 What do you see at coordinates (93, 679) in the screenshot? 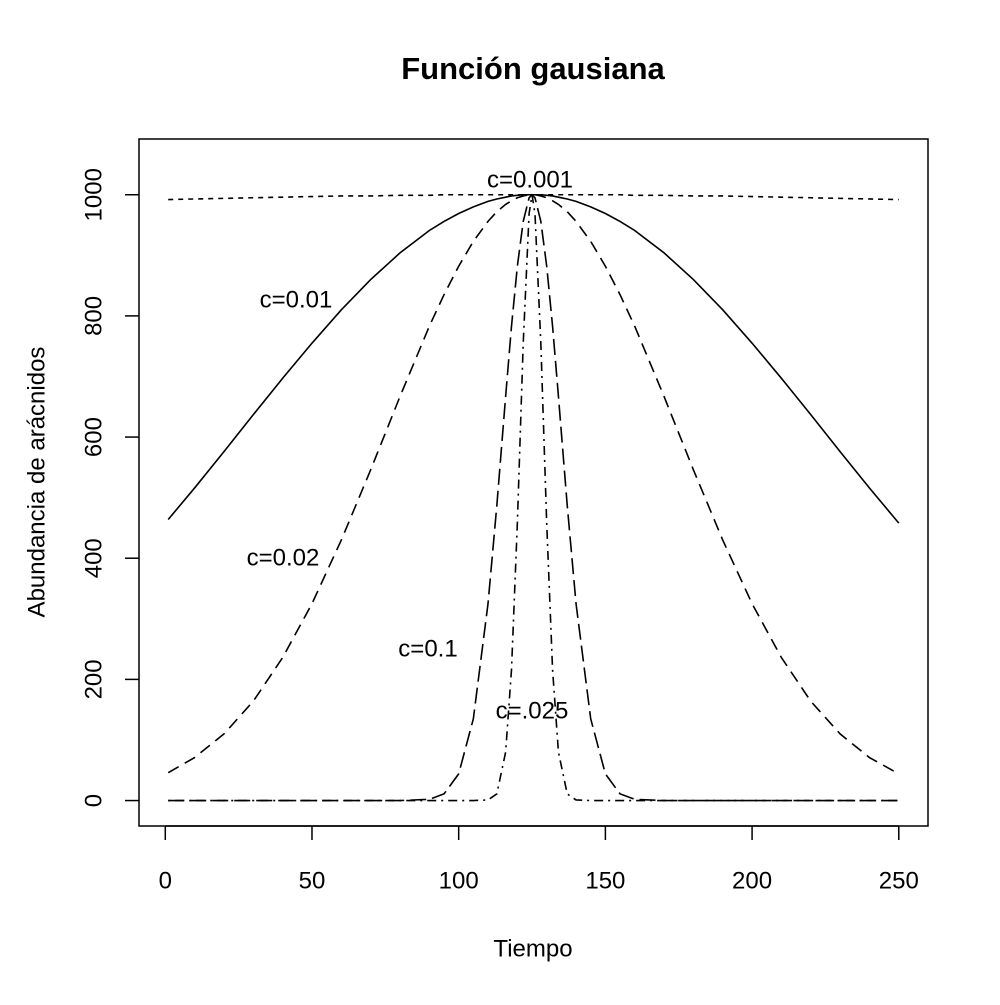
I see `y-tick-label: 200` at bounding box center [93, 679].